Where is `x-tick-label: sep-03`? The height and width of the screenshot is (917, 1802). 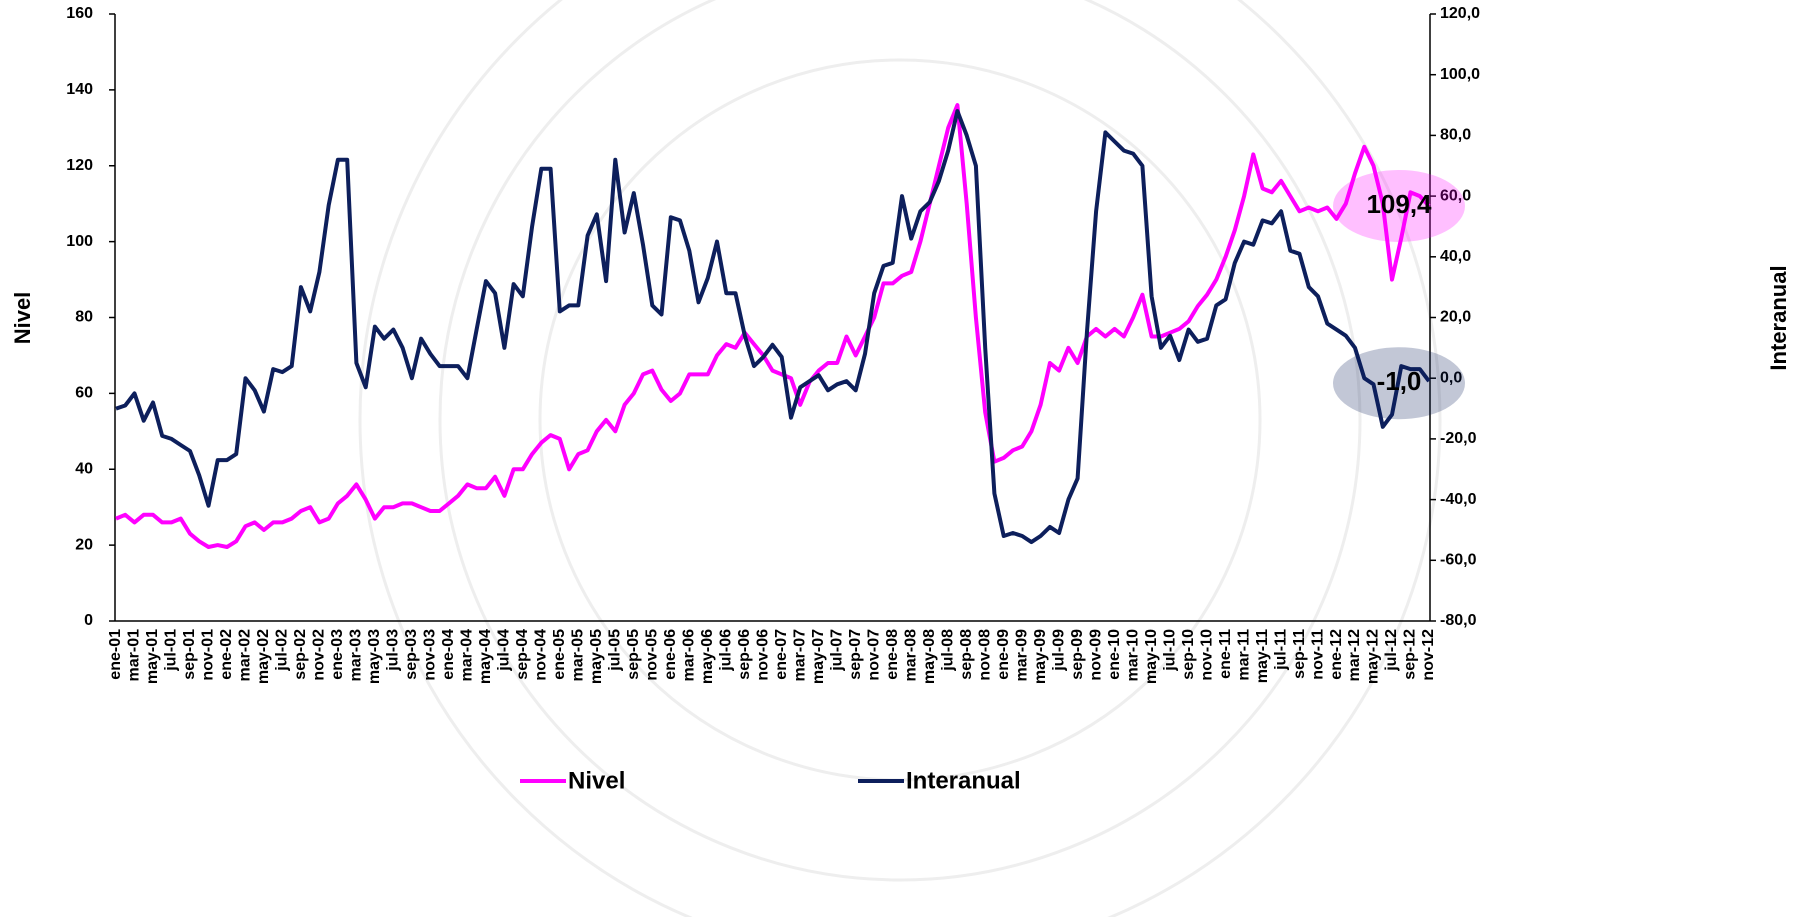
x-tick-label: sep-03 is located at coordinates (411, 654).